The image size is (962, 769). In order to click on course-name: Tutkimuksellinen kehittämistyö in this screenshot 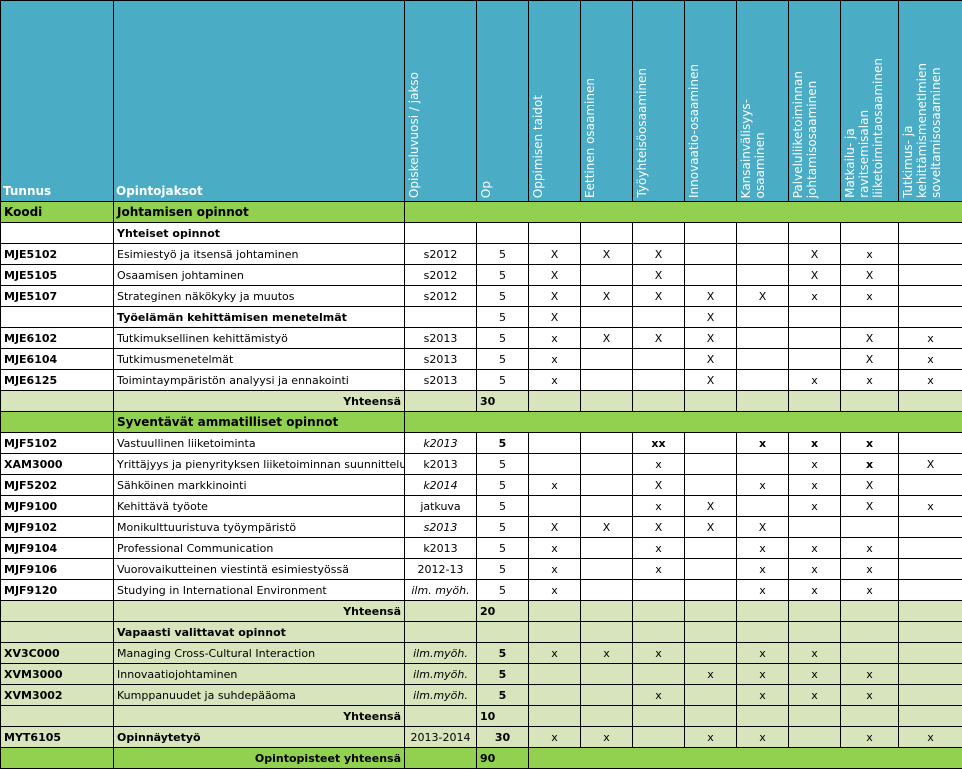, I will do `click(259, 338)`.